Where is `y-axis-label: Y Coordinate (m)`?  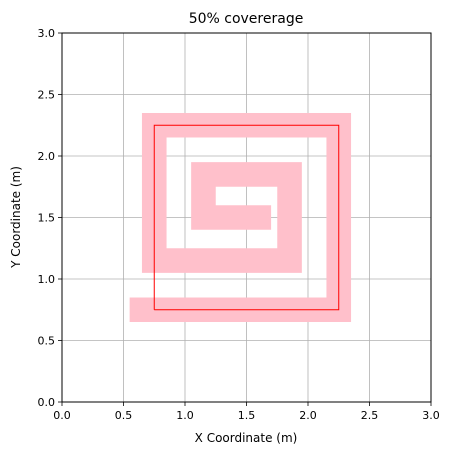
y-axis-label: Y Coordinate (m) is located at coordinates (16, 217).